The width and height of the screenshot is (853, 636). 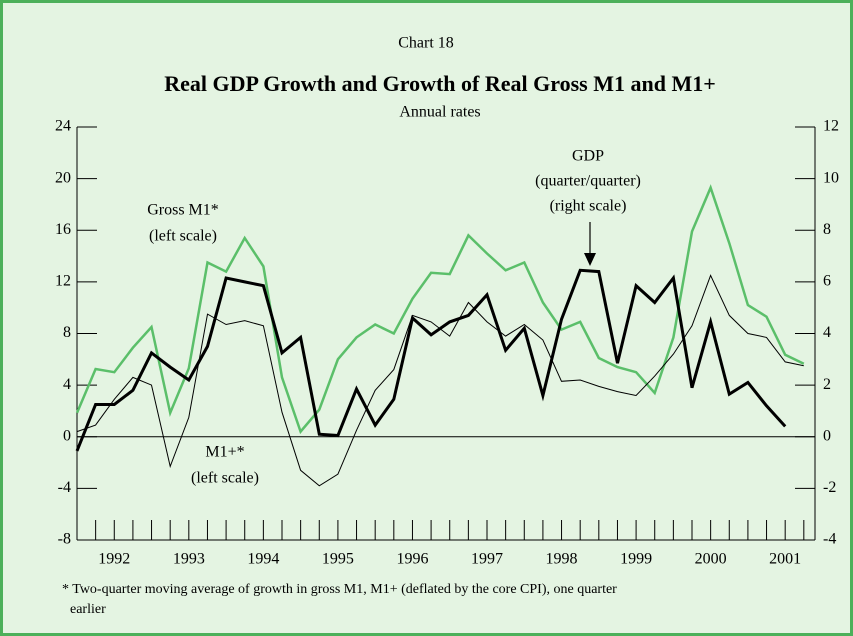 I want to click on y-tick-label: -4, so click(x=64, y=487).